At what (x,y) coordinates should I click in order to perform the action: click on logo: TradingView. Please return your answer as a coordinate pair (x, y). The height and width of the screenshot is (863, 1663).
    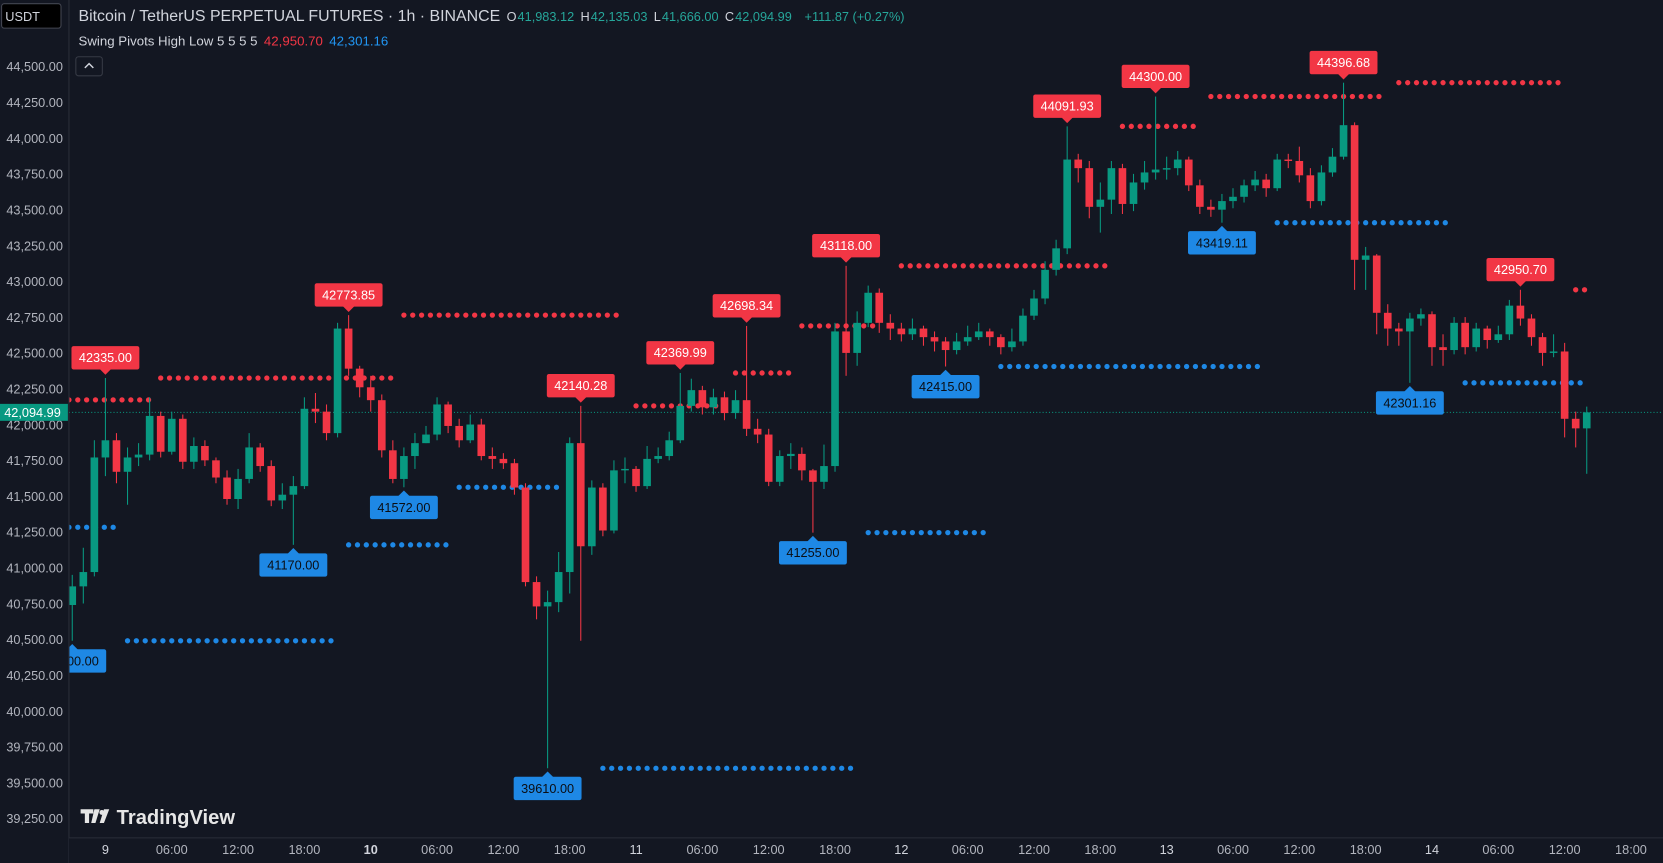
    Looking at the image, I should click on (176, 818).